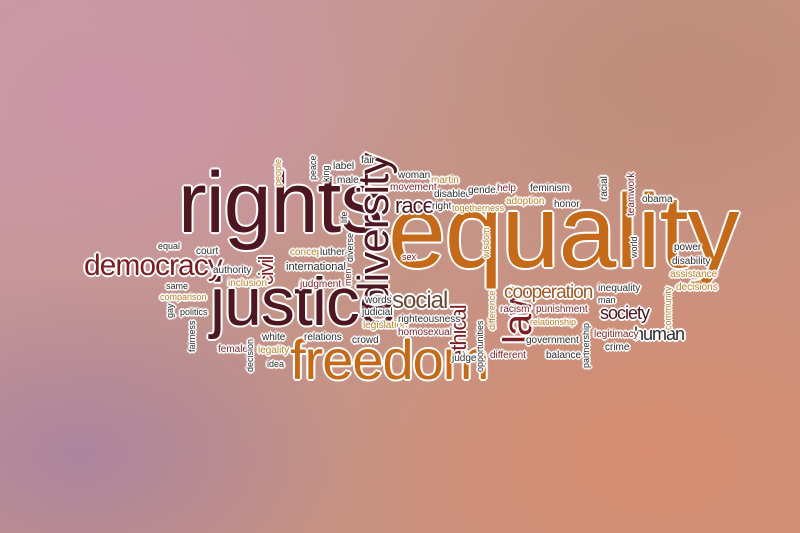 This screenshot has width=800, height=533. Describe the element at coordinates (274, 350) in the screenshot. I see `word-legality: legality` at that location.